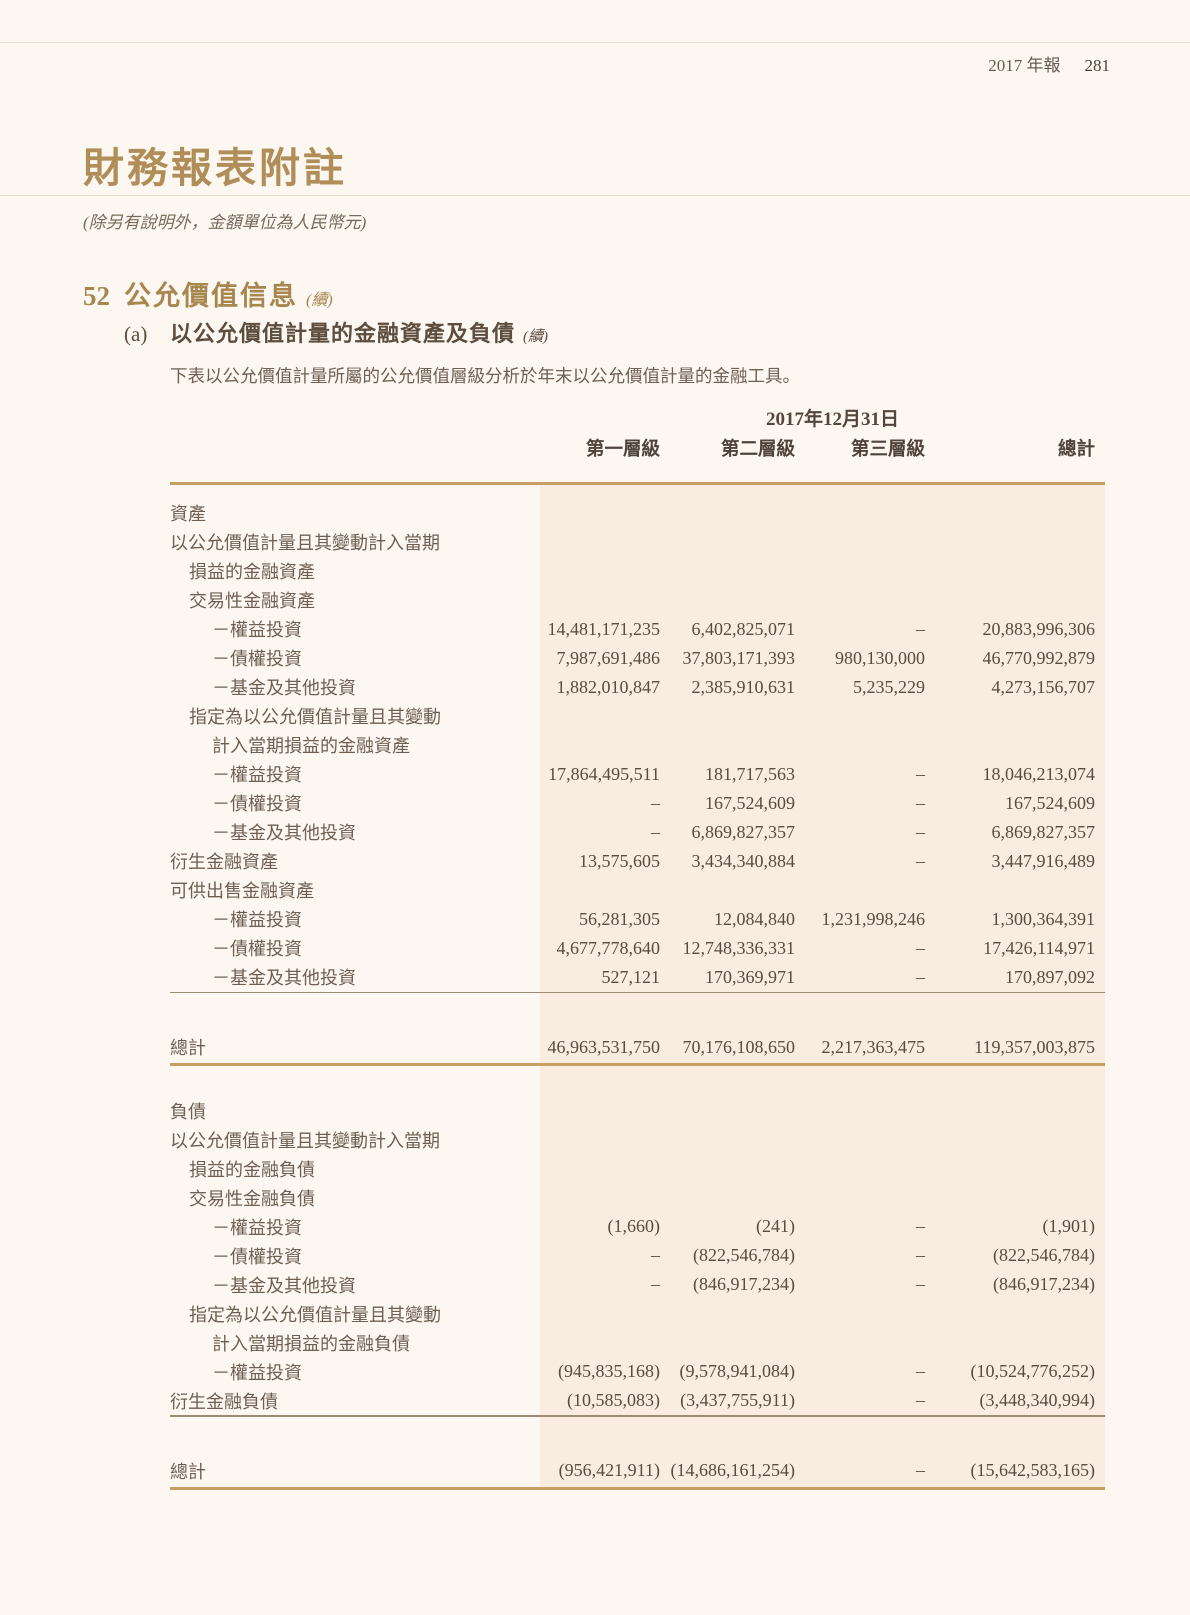  Describe the element at coordinates (637, 1197) in the screenshot. I see `table-row: 交易性金融負債` at that location.